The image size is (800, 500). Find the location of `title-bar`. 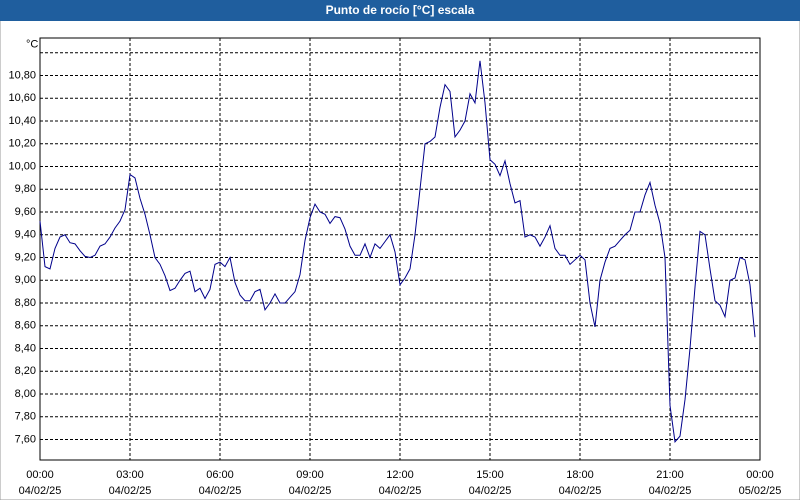

title-bar is located at coordinates (400, 10).